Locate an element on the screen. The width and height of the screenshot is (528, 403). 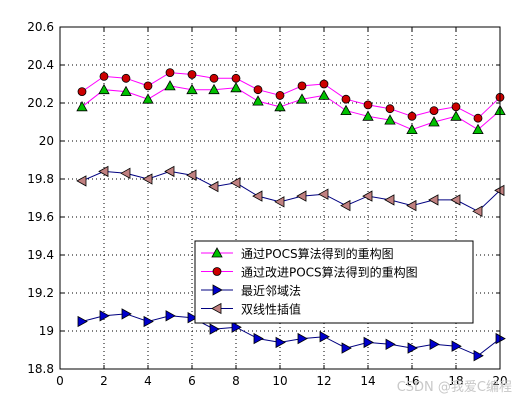
y-tick-label: 19.4 is located at coordinates (40, 255).